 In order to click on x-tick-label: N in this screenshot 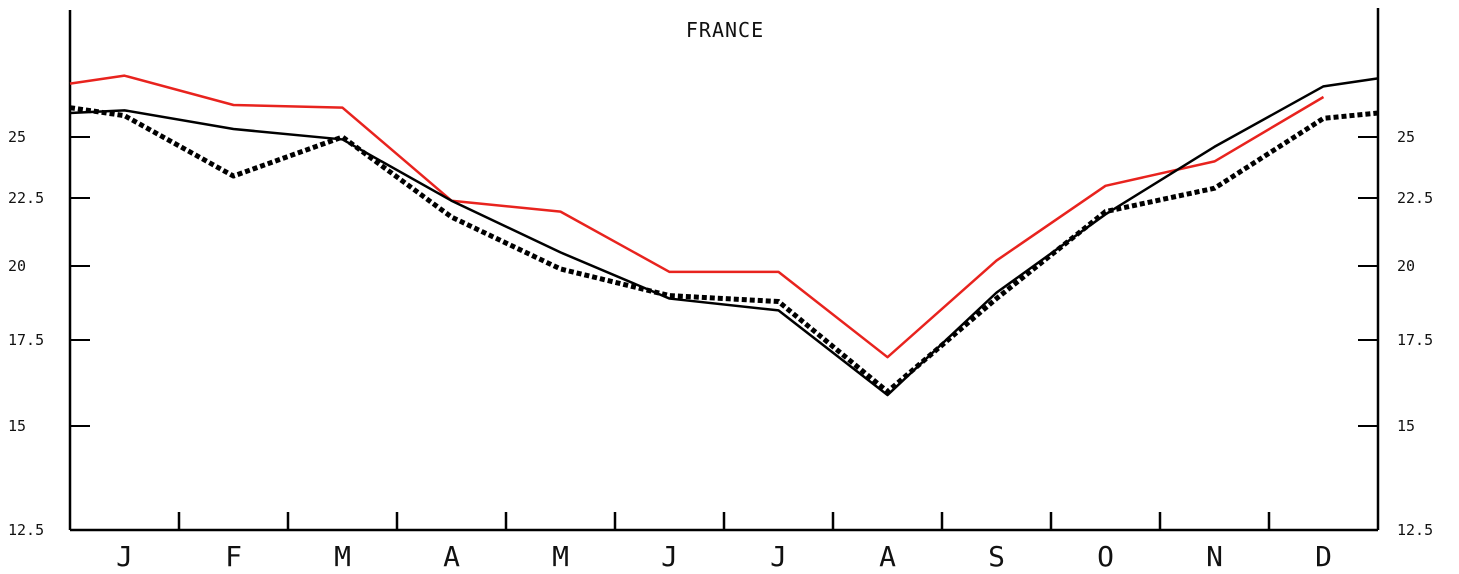, I will do `click(1214, 556)`.